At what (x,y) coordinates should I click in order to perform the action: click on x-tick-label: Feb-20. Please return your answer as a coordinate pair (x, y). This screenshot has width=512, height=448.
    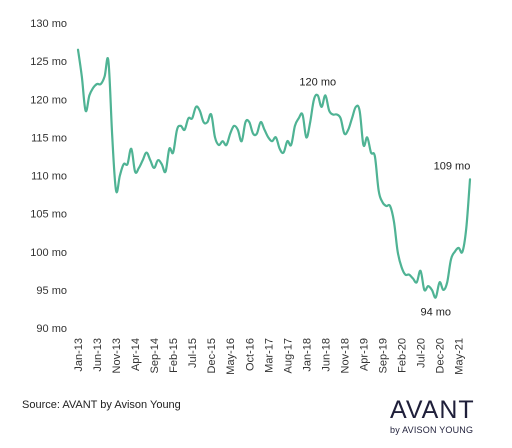
    Looking at the image, I should click on (402, 355).